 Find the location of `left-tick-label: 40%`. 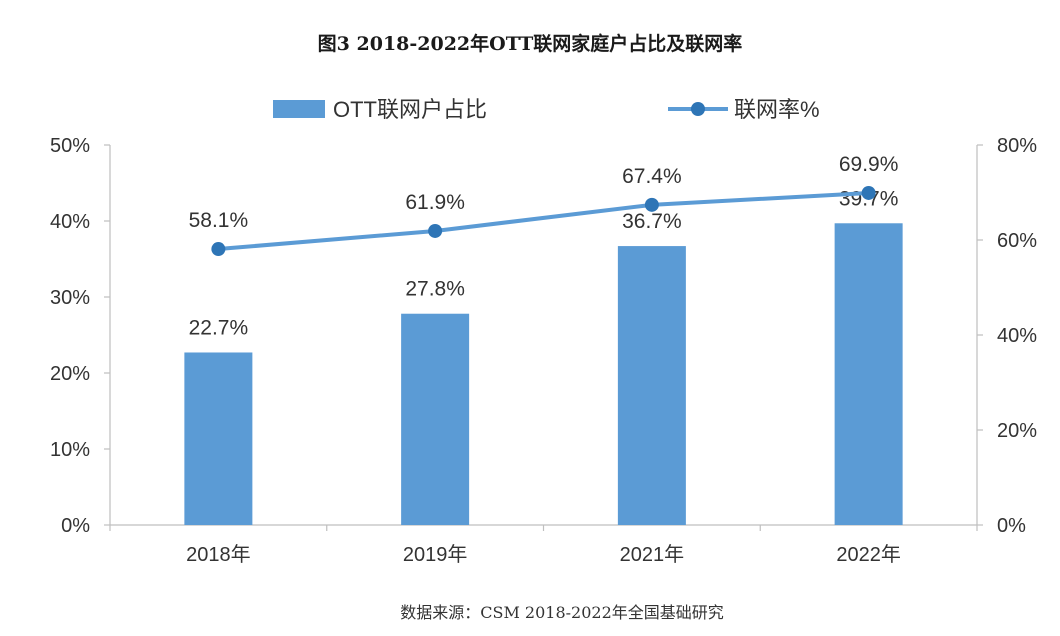

left-tick-label: 40% is located at coordinates (70, 222).